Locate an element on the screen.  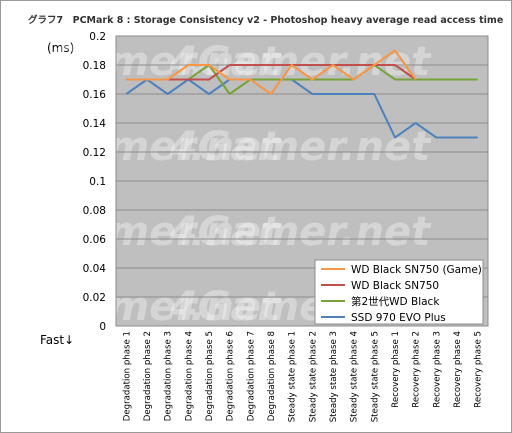
x-tick-label: Degradation phase 2 is located at coordinates (148, 376).